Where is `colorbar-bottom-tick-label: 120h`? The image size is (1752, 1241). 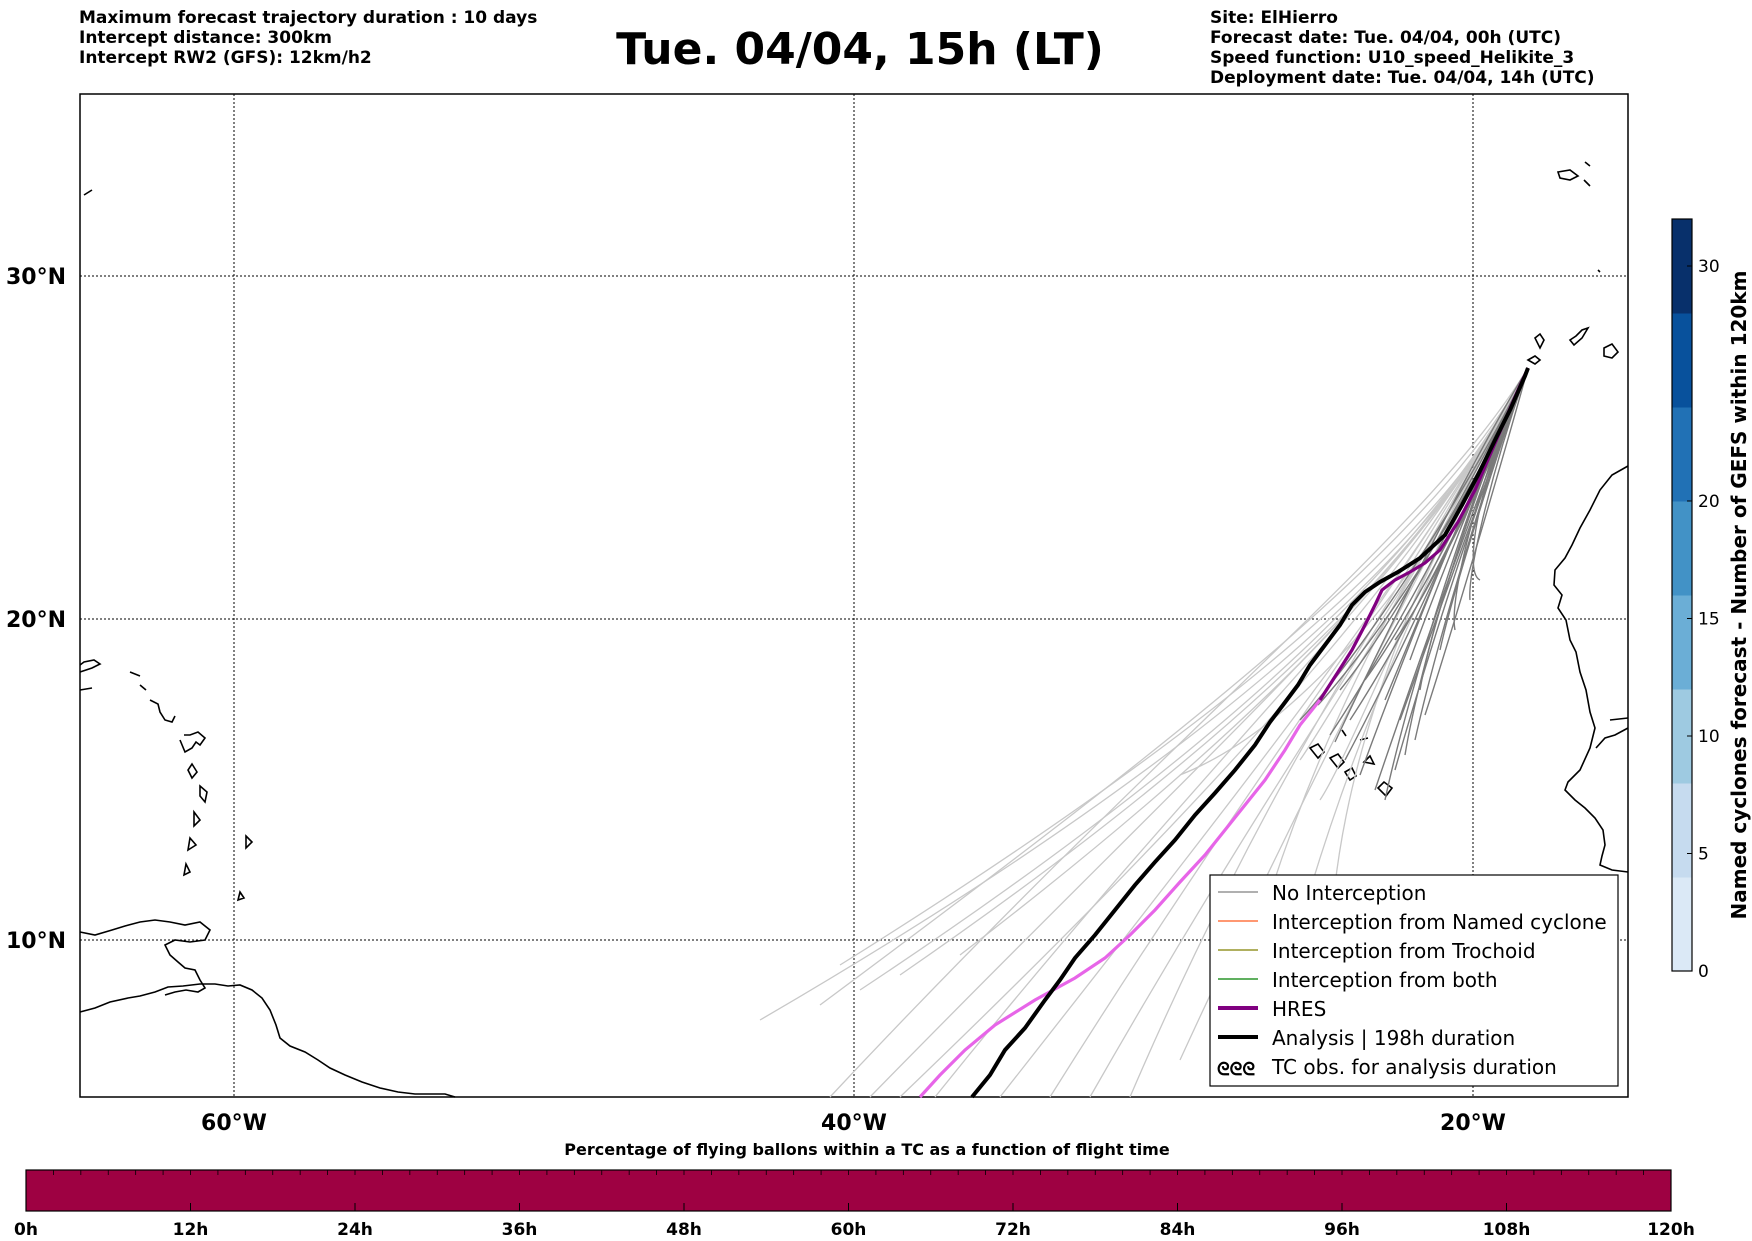 colorbar-bottom-tick-label: 120h is located at coordinates (1671, 1230).